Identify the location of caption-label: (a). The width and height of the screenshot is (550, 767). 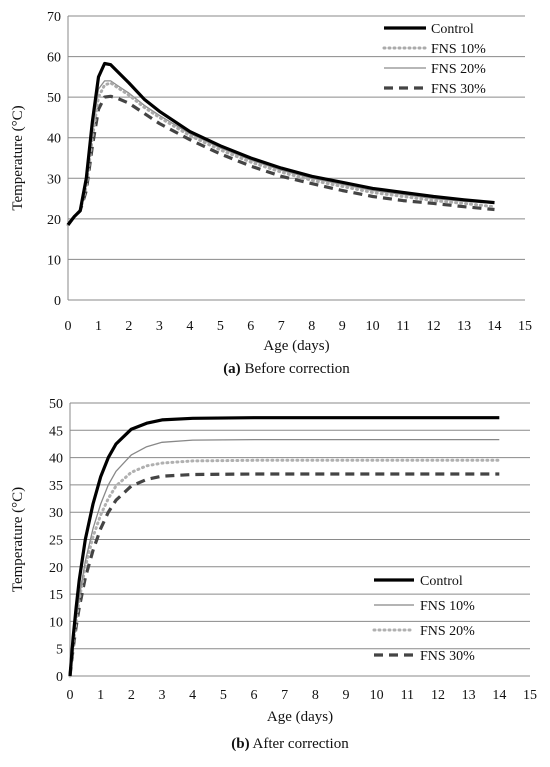
(232, 369).